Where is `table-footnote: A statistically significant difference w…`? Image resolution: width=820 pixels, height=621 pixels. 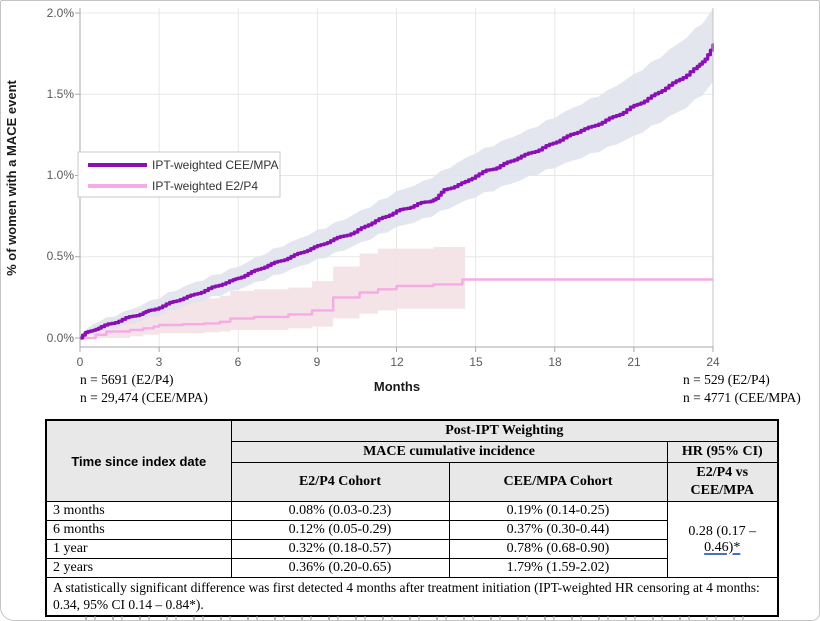 table-footnote: A statistically significant difference w… is located at coordinates (412, 597).